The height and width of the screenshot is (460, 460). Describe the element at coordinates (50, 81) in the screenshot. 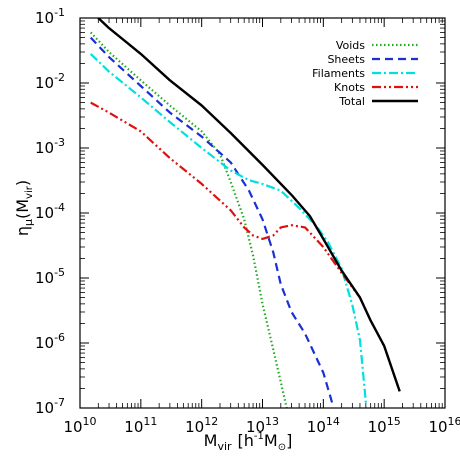

I see `y-tick-label: 10⁻²` at that location.